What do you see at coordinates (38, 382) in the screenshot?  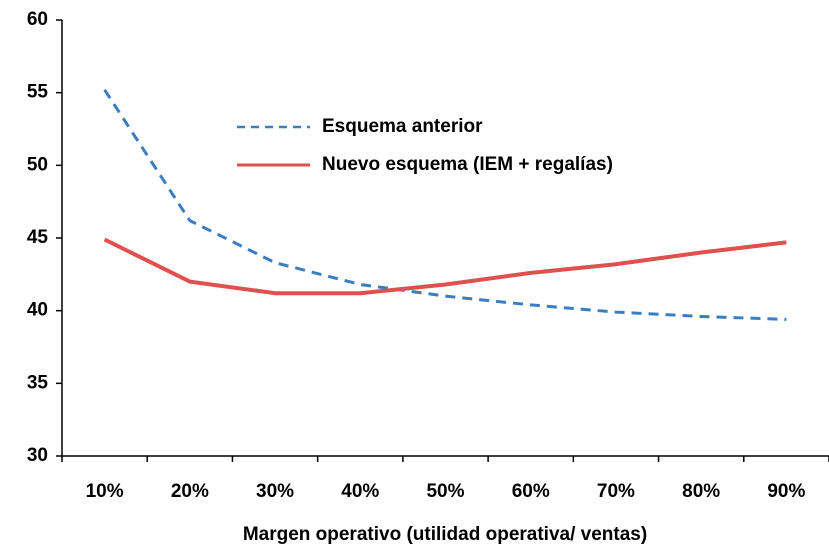 I see `y-tick-label: 35` at bounding box center [38, 382].